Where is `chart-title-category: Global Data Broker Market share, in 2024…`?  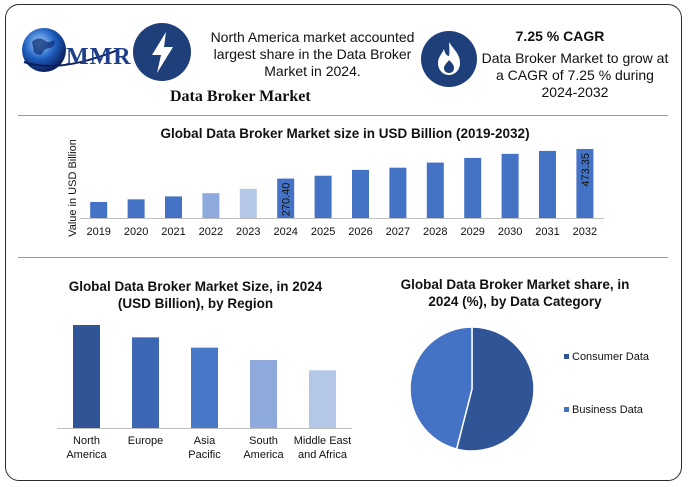 chart-title-category: Global Data Broker Market share, in 2024… is located at coordinates (515, 293).